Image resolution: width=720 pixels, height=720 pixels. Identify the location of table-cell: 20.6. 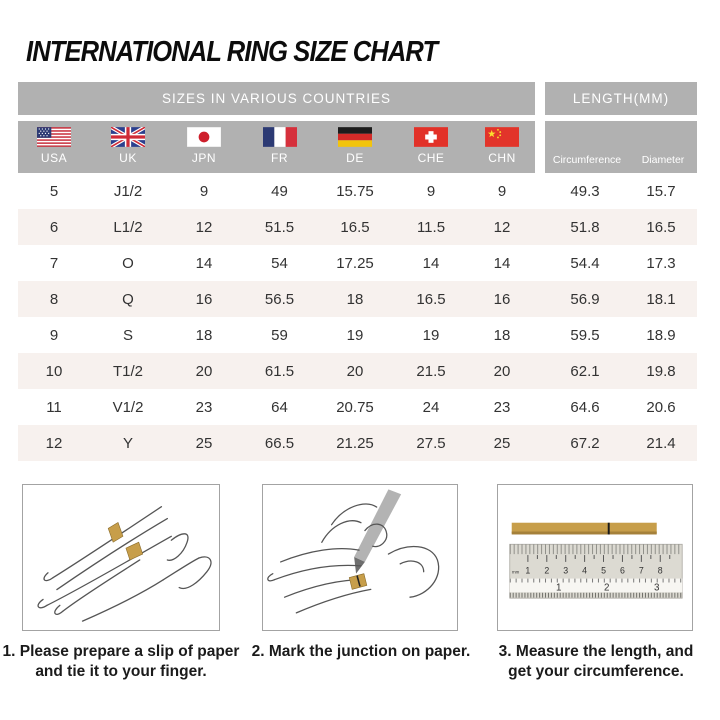
(661, 407).